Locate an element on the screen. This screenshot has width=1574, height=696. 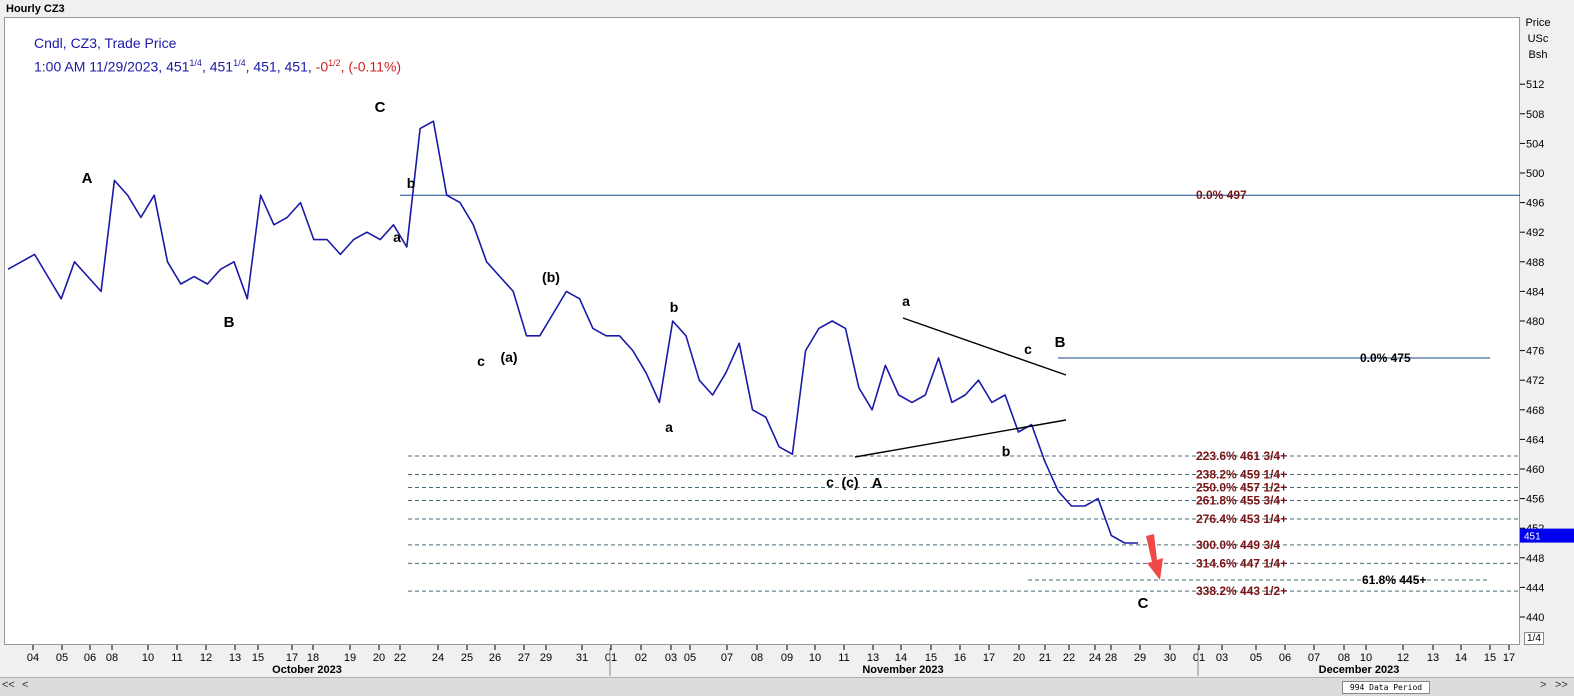
x-tick-label: 30 is located at coordinates (1170, 658).